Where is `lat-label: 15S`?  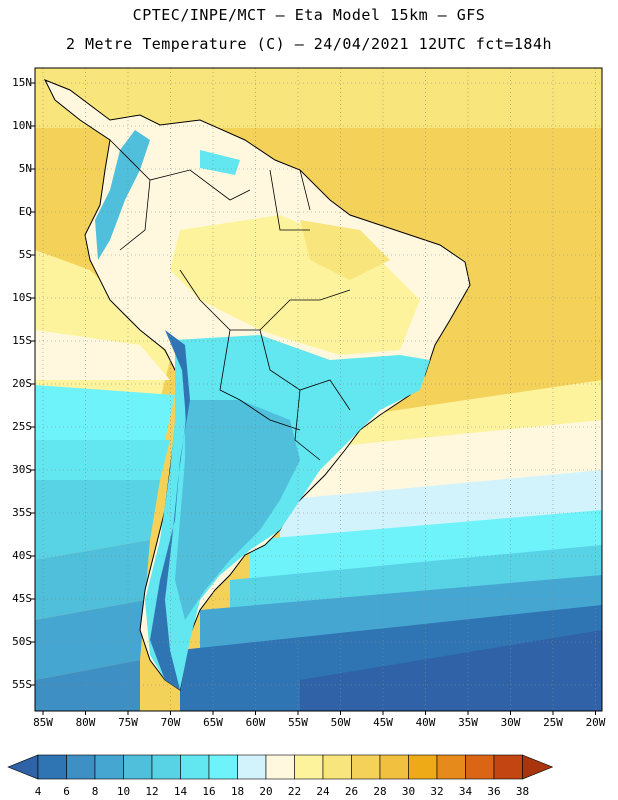 lat-label: 15S is located at coordinates (22, 340).